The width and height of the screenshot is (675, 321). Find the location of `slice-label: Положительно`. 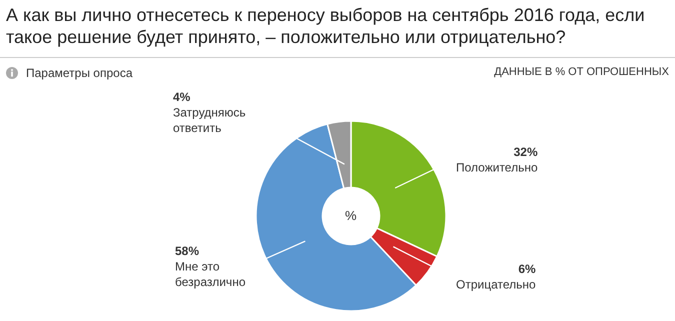

slice-label: Положительно is located at coordinates (497, 167).